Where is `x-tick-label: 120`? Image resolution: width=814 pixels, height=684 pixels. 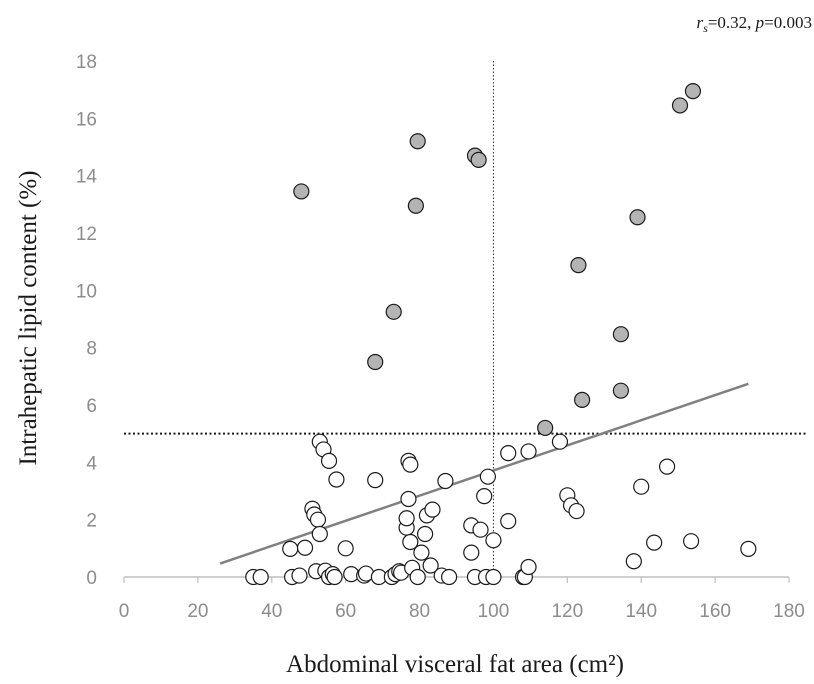 x-tick-label: 120 is located at coordinates (567, 611).